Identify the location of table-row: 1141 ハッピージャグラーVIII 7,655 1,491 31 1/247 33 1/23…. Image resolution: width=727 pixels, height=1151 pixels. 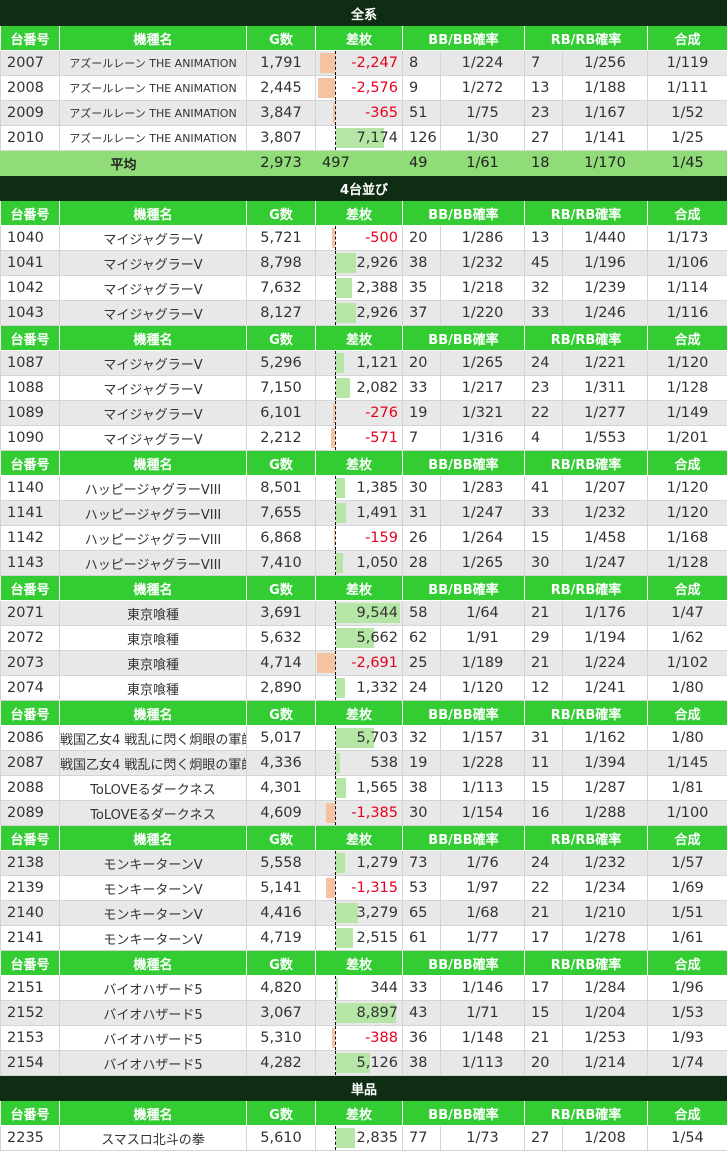
(363, 513).